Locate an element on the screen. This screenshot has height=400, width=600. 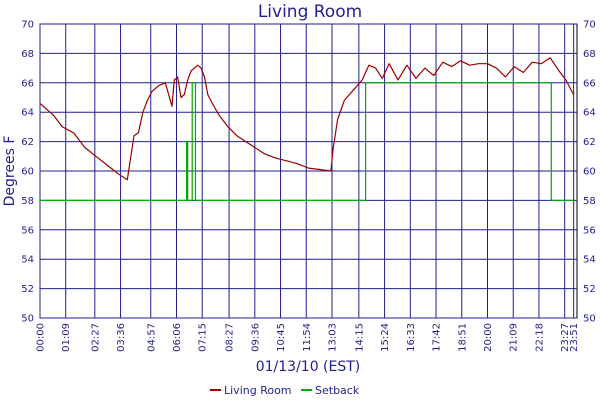
x-axis-label: 01/13/10 (EST) is located at coordinates (308, 367).